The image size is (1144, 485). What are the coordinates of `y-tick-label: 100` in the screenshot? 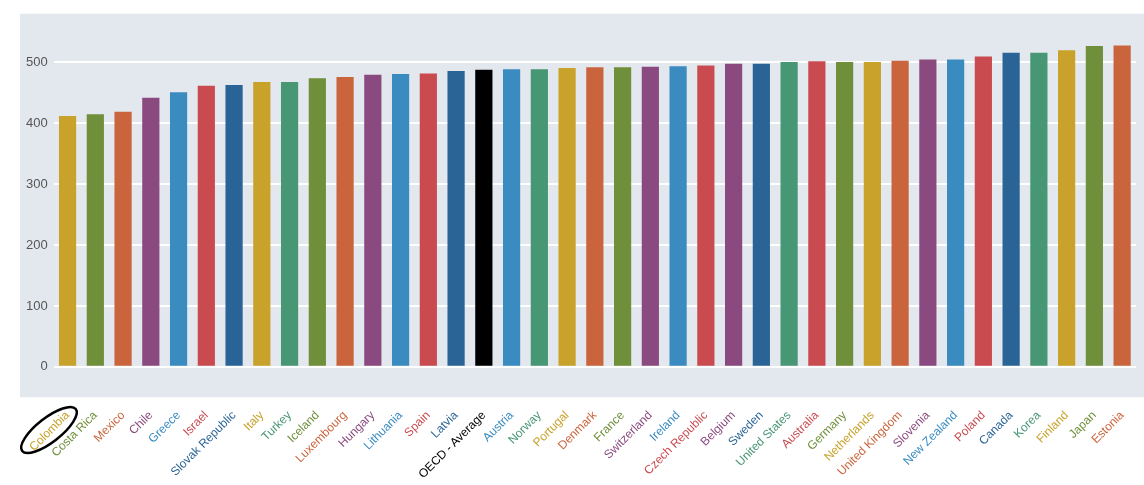 It's located at (36, 305).